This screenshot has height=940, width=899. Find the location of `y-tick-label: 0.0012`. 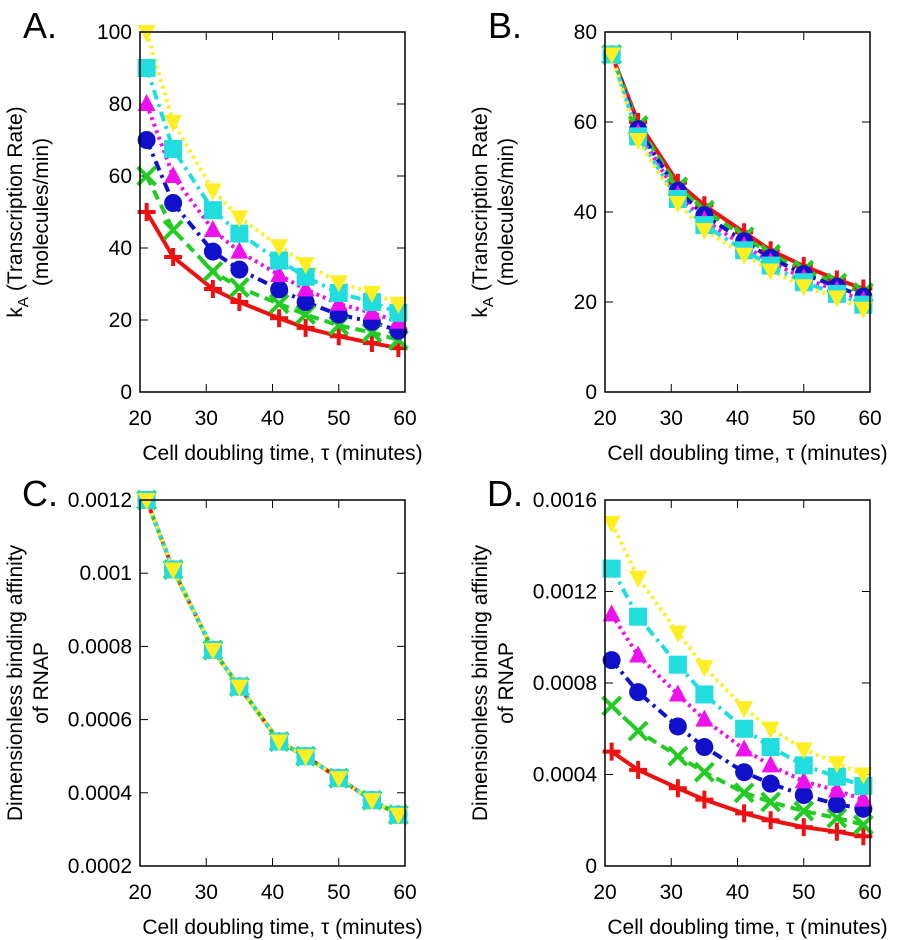

y-tick-label: 0.0012 is located at coordinates (565, 592).